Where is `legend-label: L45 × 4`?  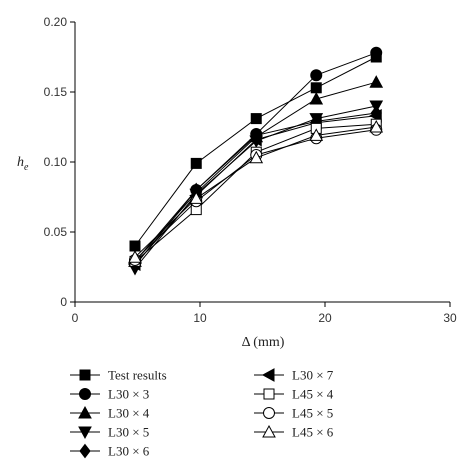
legend-label: L45 × 4 is located at coordinates (313, 394).